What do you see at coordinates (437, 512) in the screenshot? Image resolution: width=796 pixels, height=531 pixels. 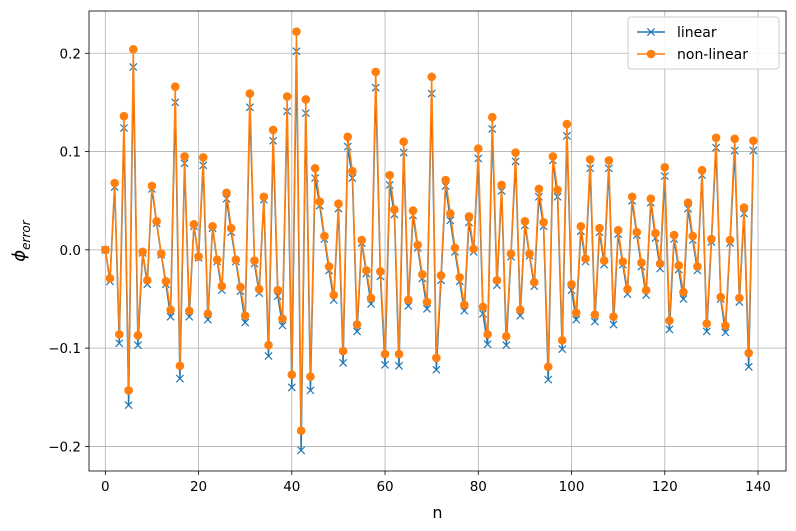 I see `x-axis-label: n` at bounding box center [437, 512].